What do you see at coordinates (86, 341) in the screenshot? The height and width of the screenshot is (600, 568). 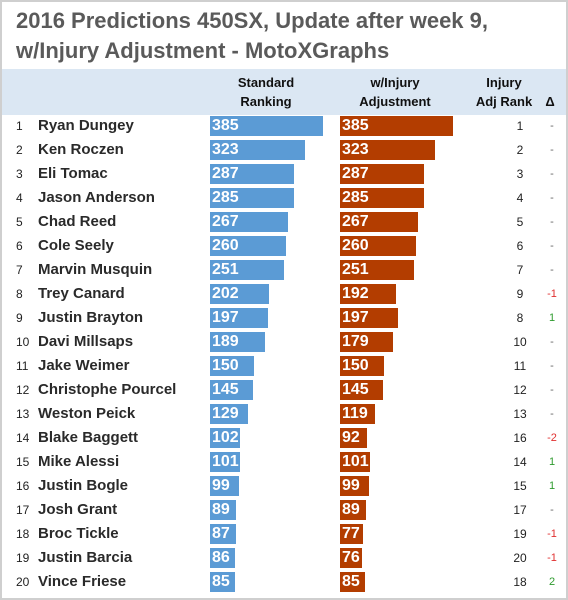 I see `rider-name: Davi Millsaps` at bounding box center [86, 341].